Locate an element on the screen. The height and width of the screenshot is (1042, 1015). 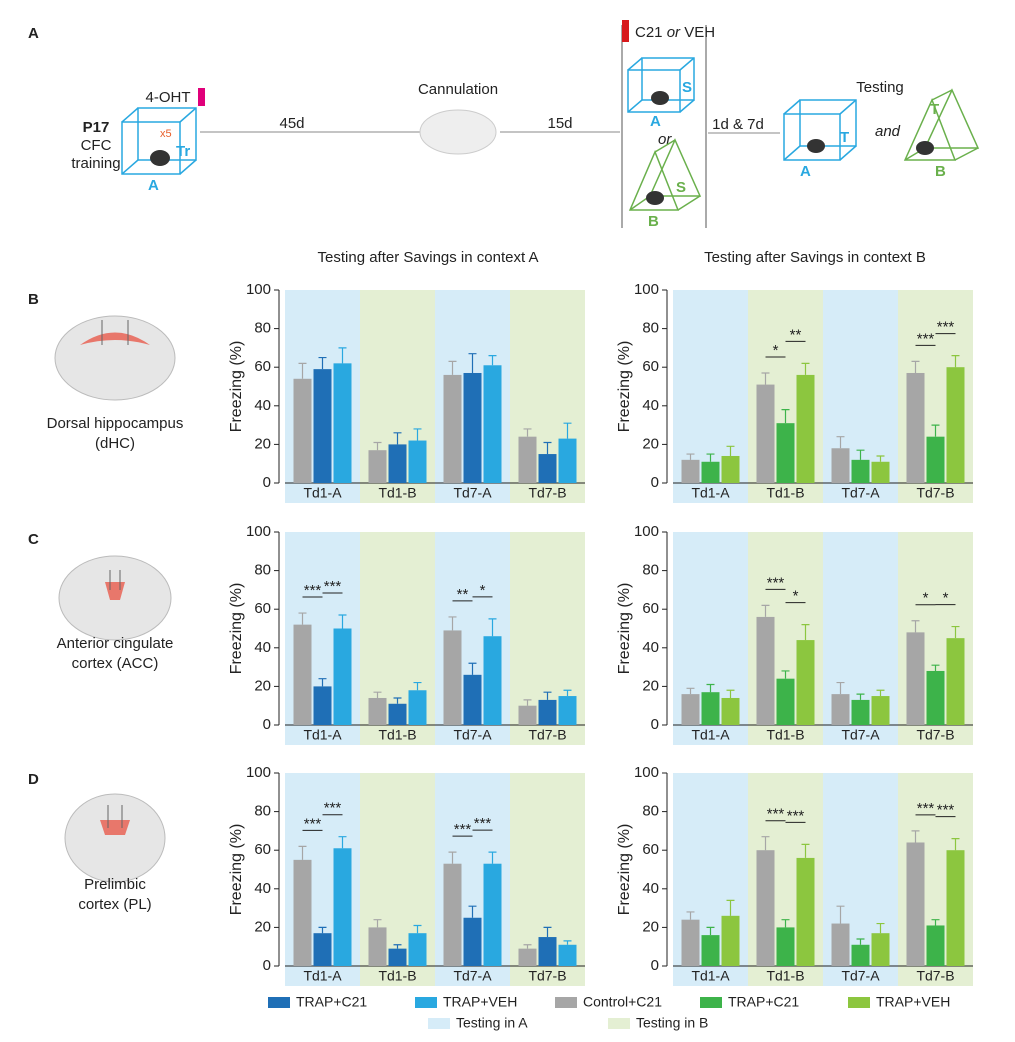
region-label: Anterior cingulate is located at coordinates (115, 643).